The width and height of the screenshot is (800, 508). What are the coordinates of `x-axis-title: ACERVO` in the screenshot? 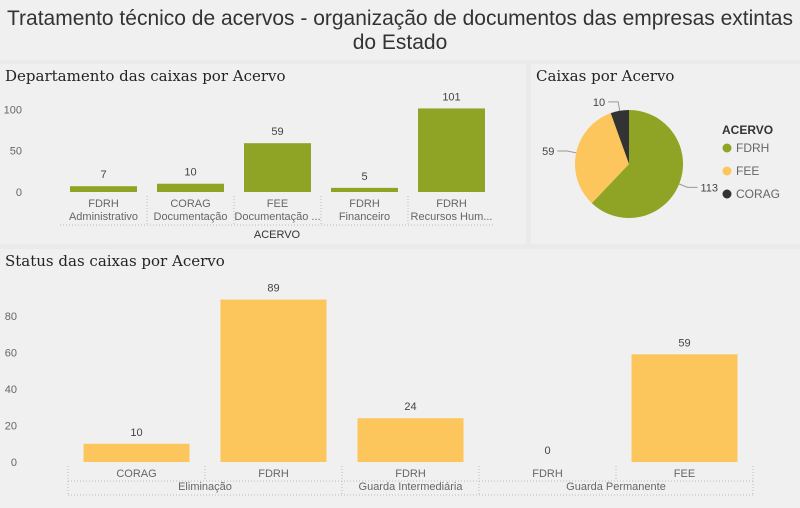 It's located at (277, 235).